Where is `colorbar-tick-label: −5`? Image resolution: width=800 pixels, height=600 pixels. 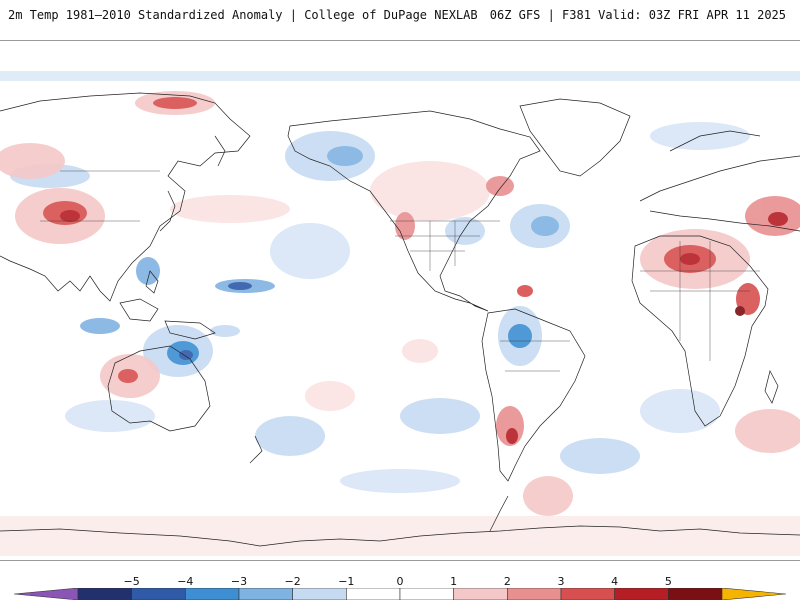
colorbar-tick-label: −5 is located at coordinates (131, 581).